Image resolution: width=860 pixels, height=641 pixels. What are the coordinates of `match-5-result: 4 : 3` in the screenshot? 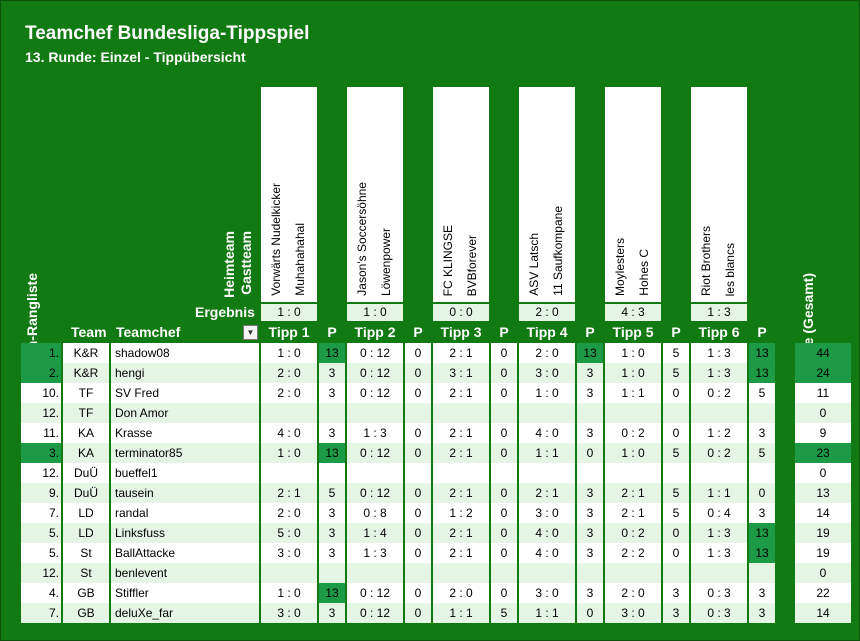 It's located at (633, 312).